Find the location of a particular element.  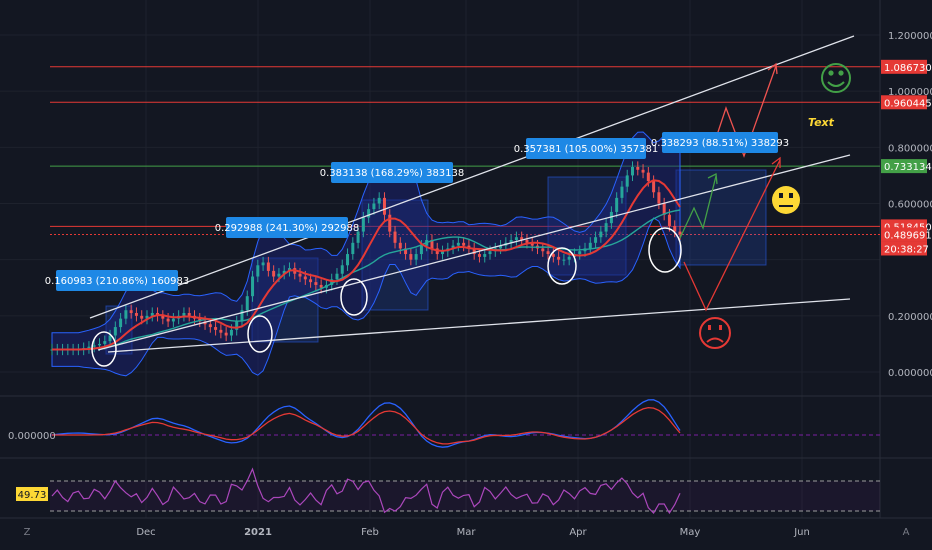

price-tag-text: 0.733134 is located at coordinates (908, 167).